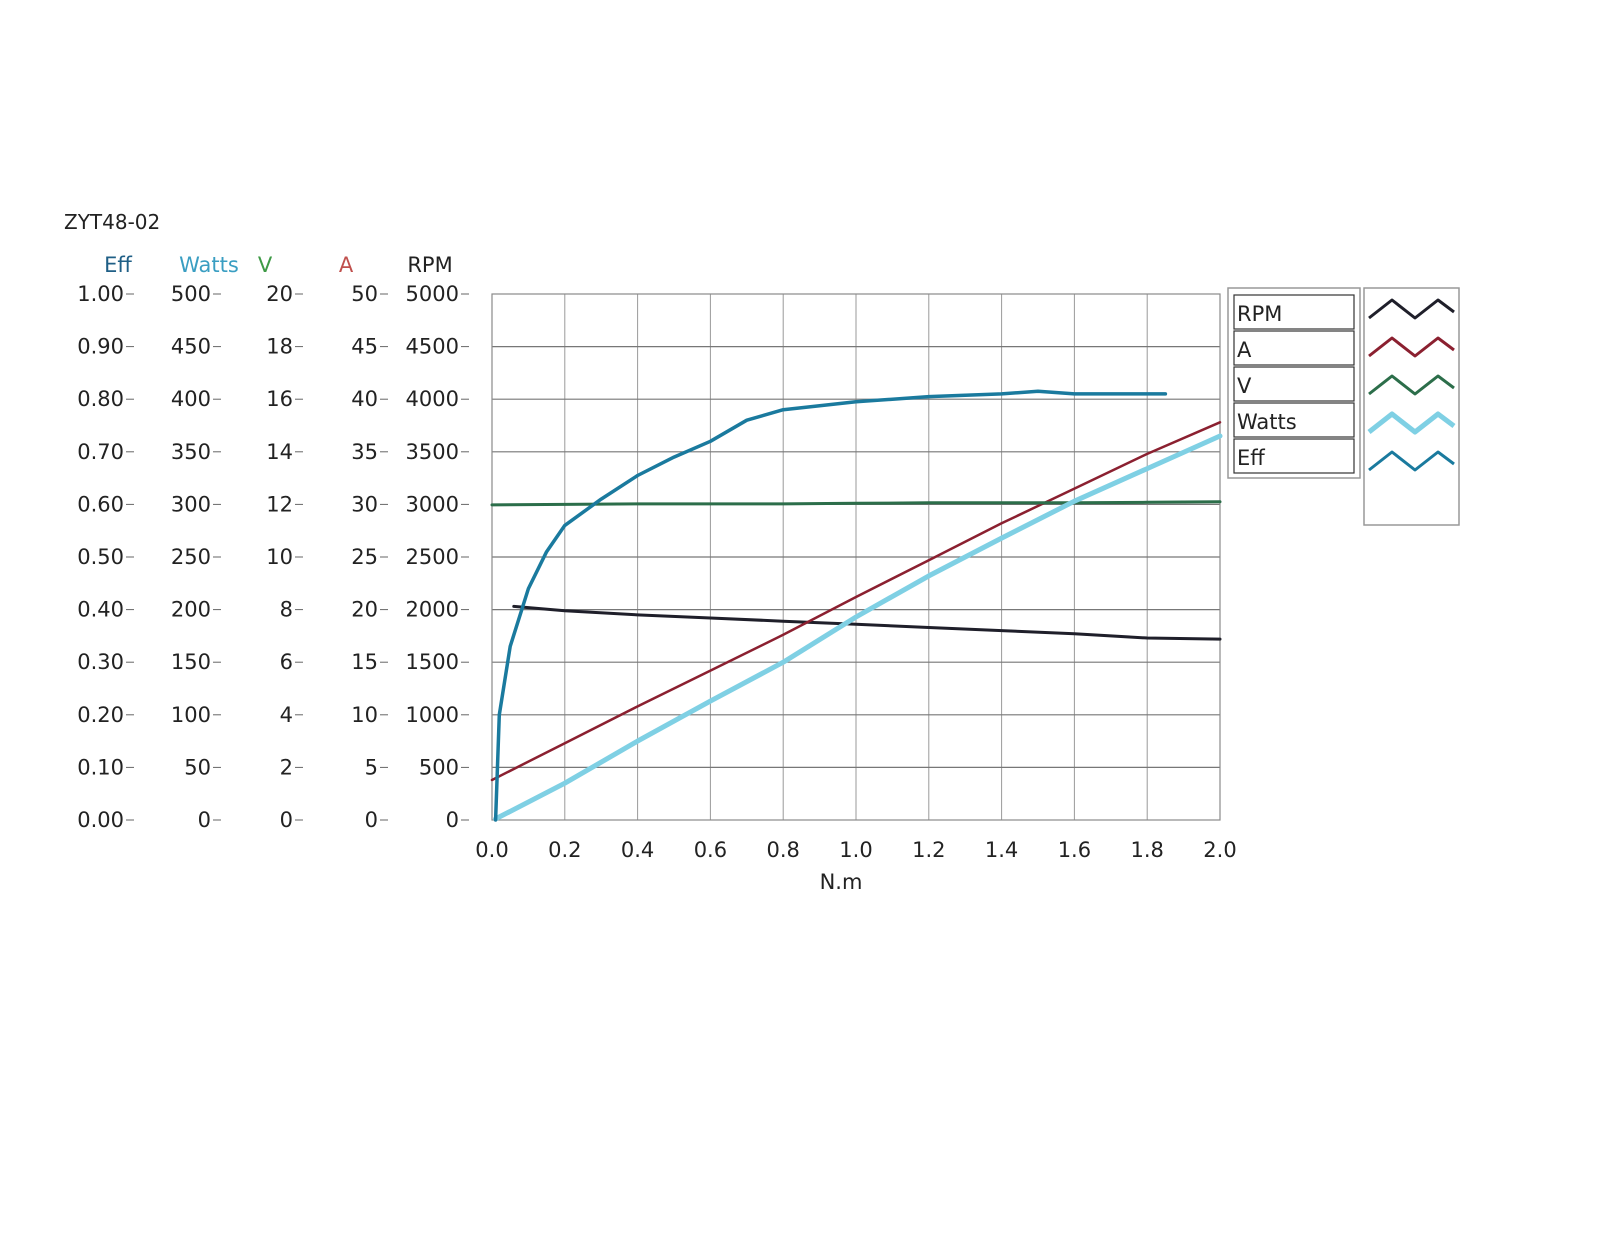  Describe the element at coordinates (100, 347) in the screenshot. I see `y-tick-label: 0.90` at that location.